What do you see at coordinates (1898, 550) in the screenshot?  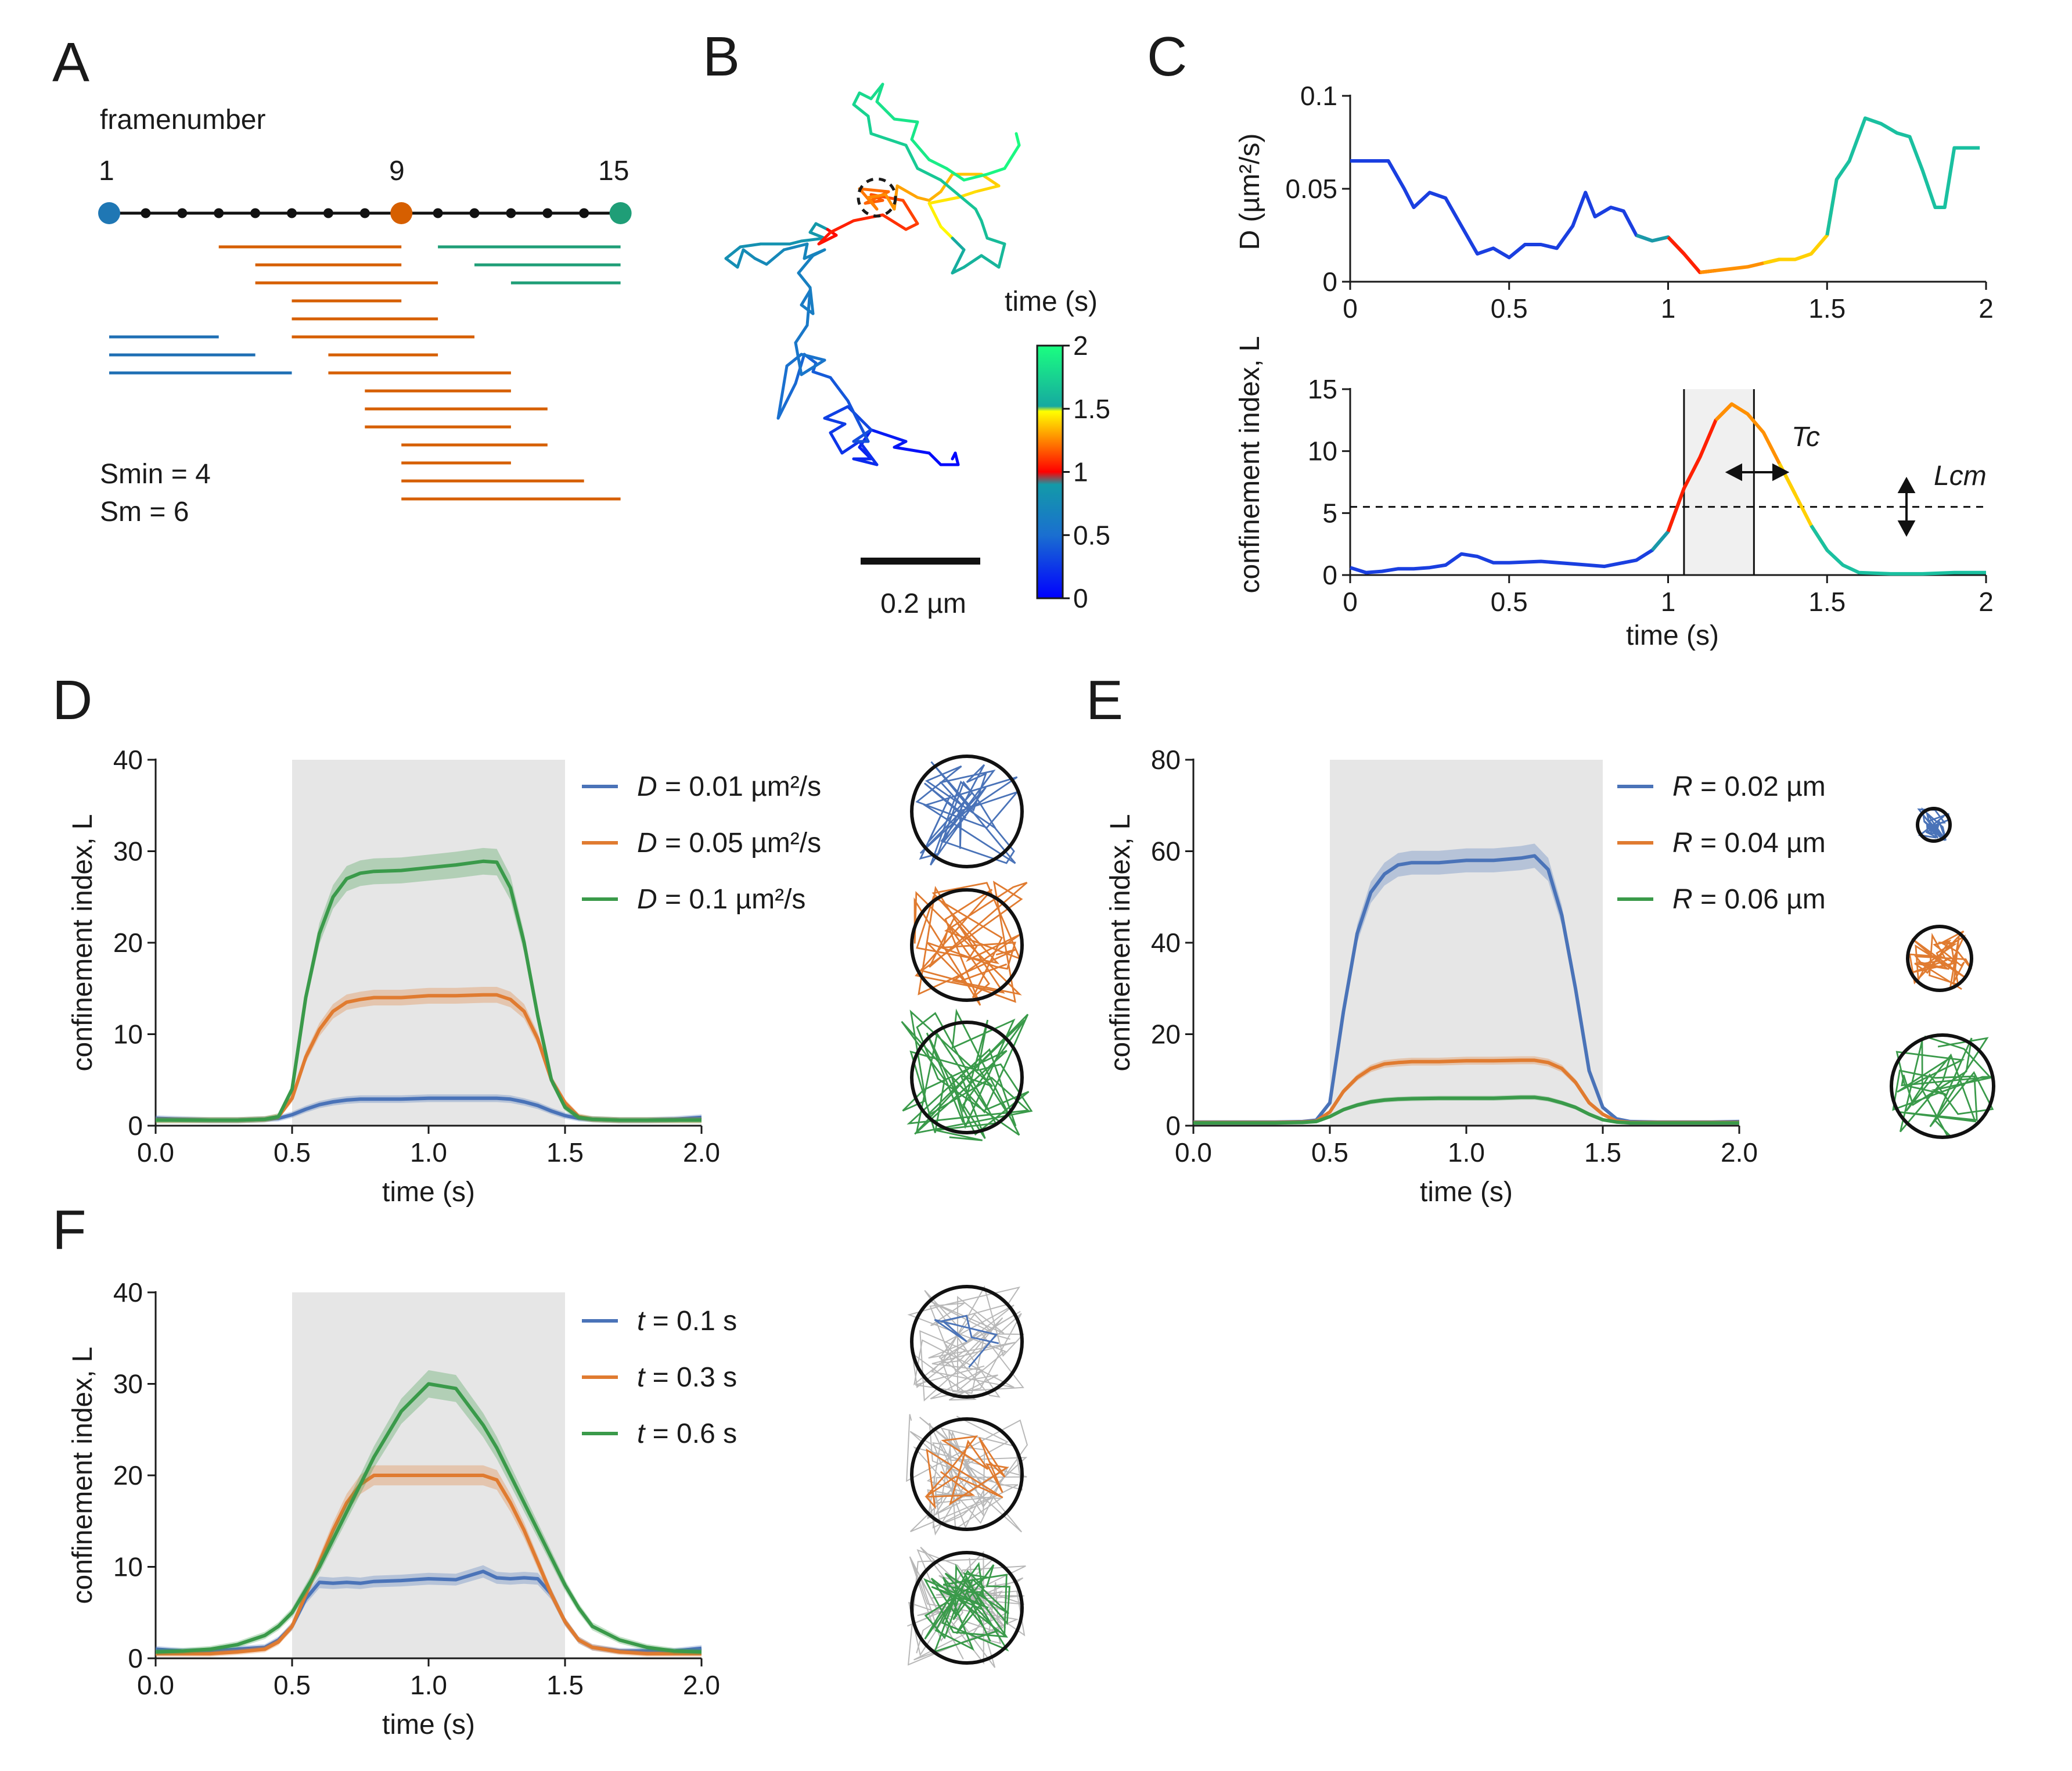 I see `c-bottom-series-line` at bounding box center [1898, 550].